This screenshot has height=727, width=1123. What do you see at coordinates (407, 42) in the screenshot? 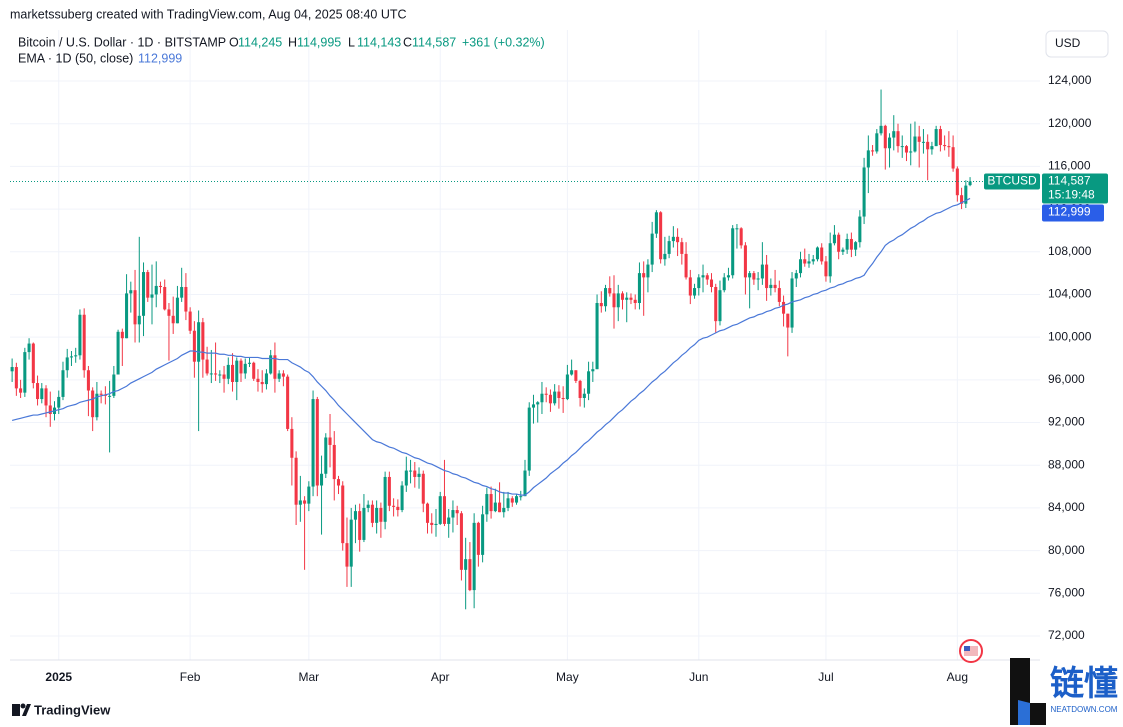
I see `ohlc-key: C` at bounding box center [407, 42].